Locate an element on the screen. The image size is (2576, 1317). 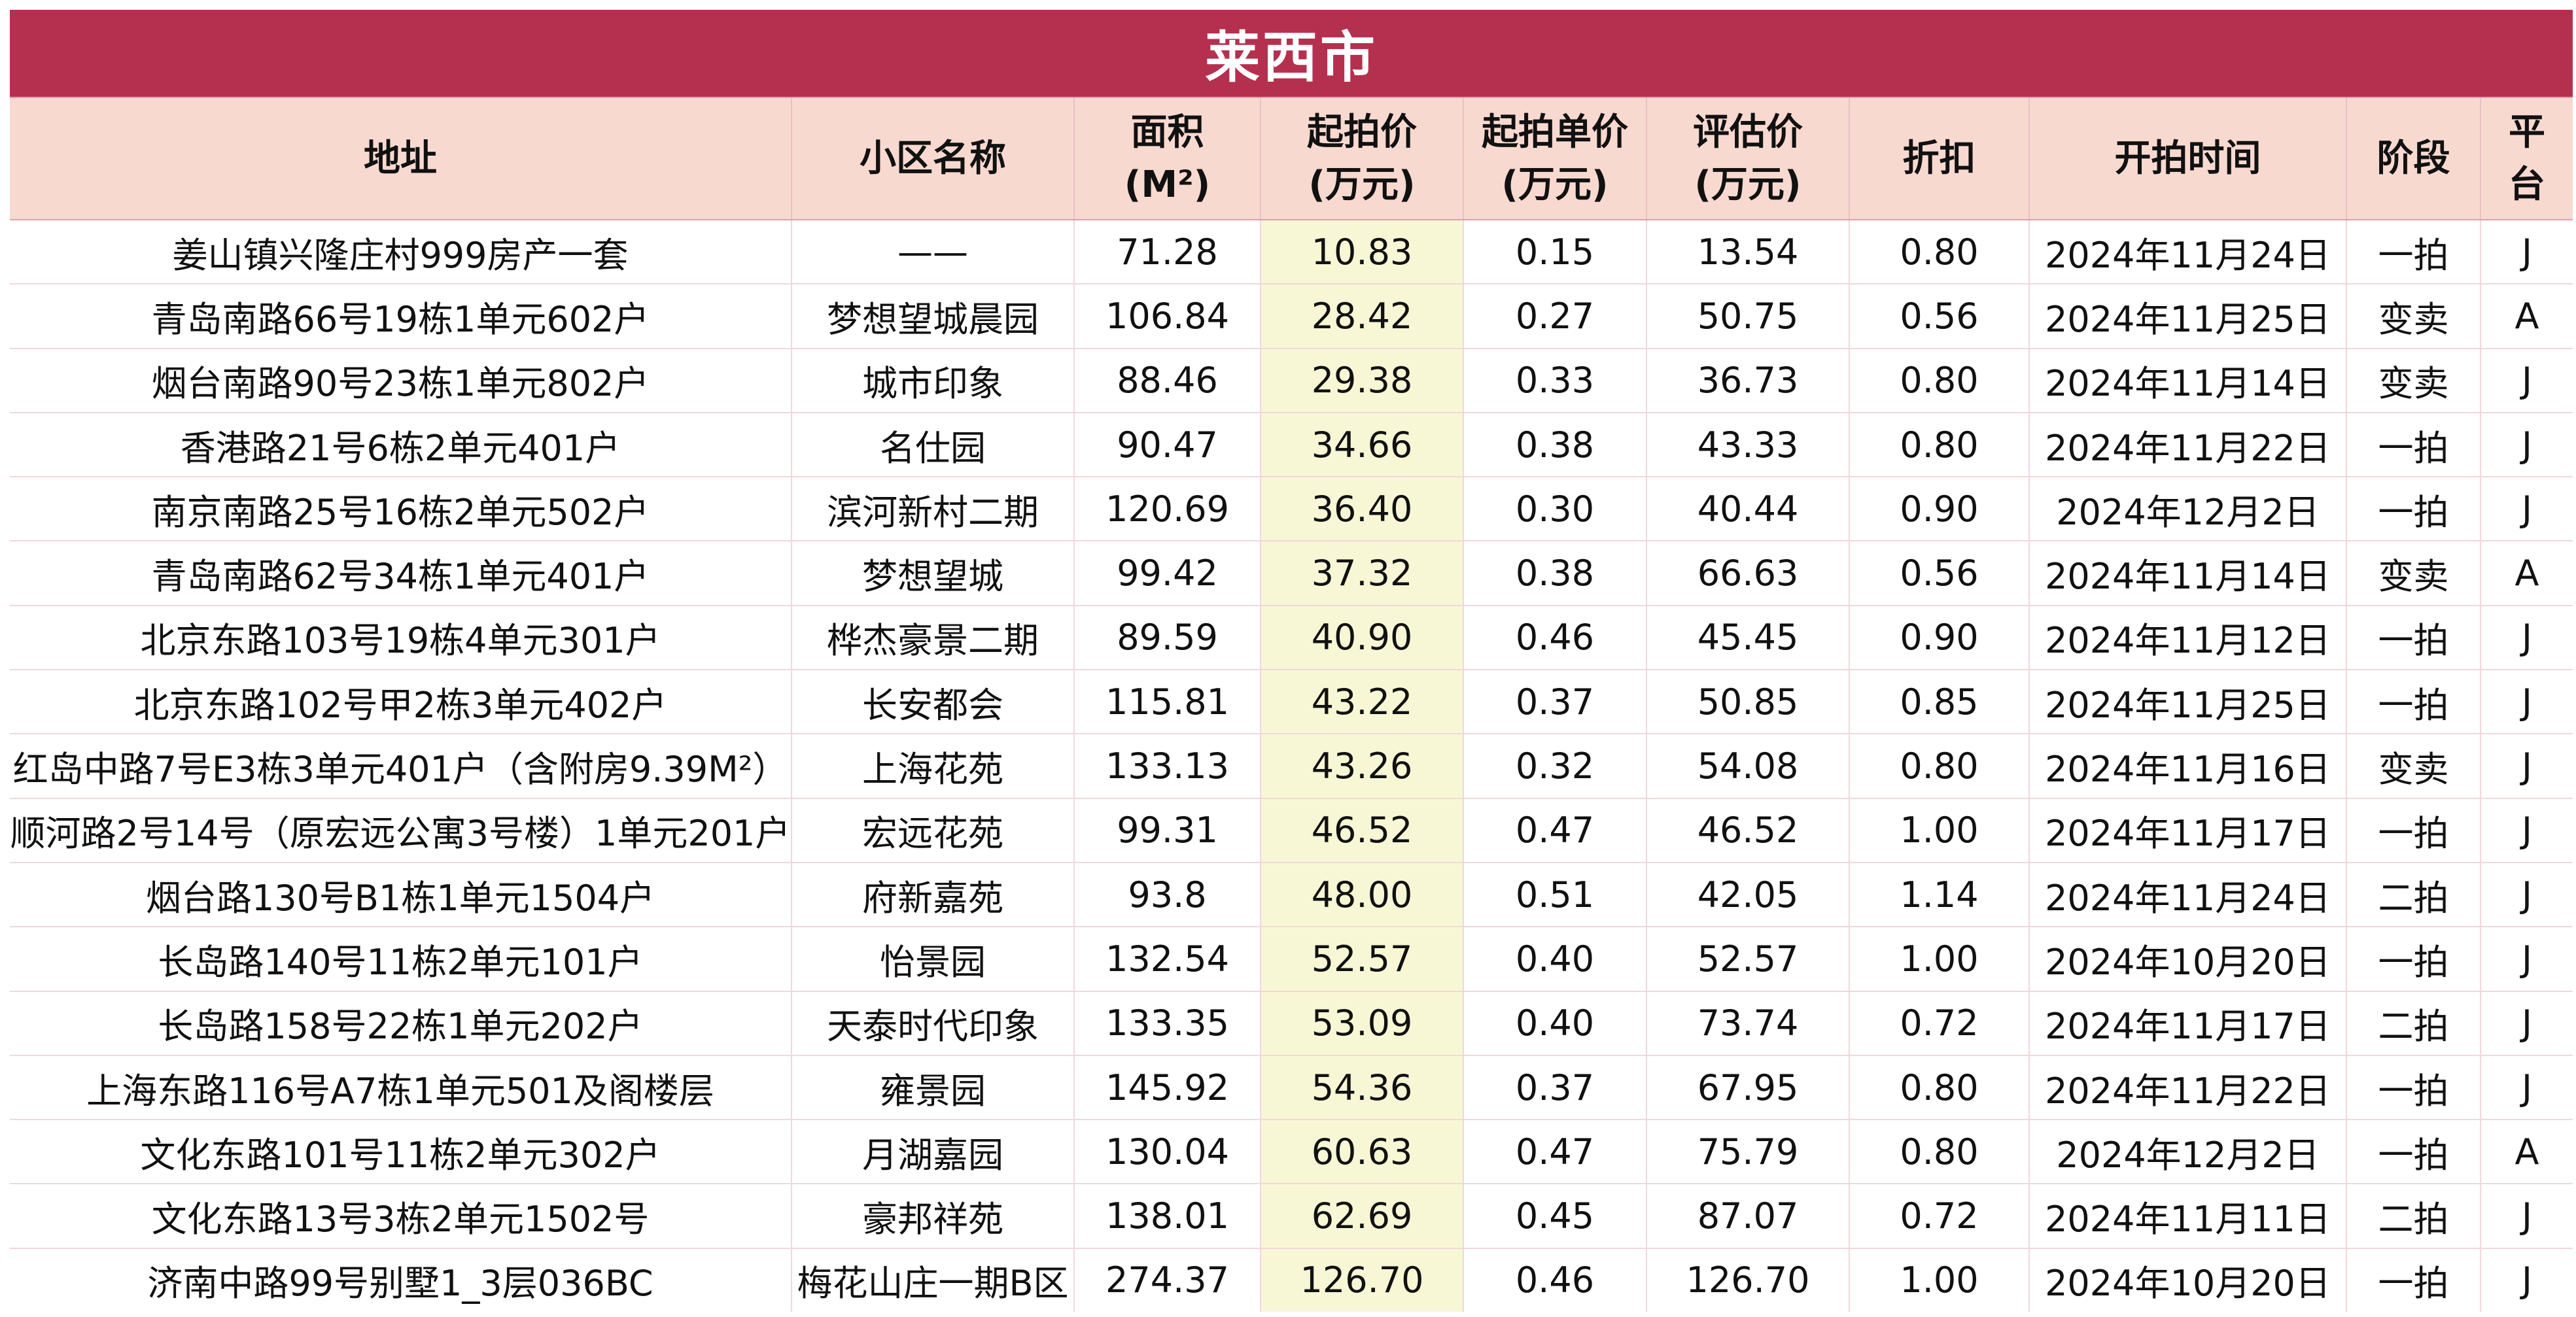
cell-address: 济南中路99号别墅1_3层036BC is located at coordinates (401, 1280).